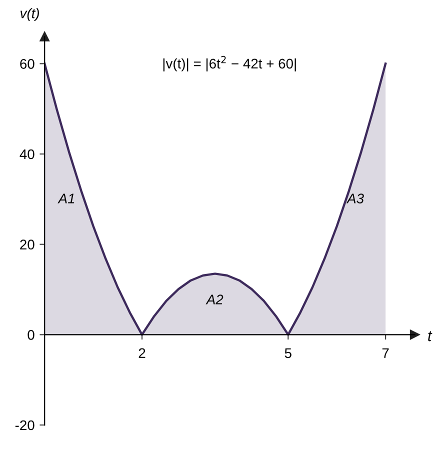 This screenshot has height=457, width=446. I want to click on y-tick-label: 60, so click(27, 63).